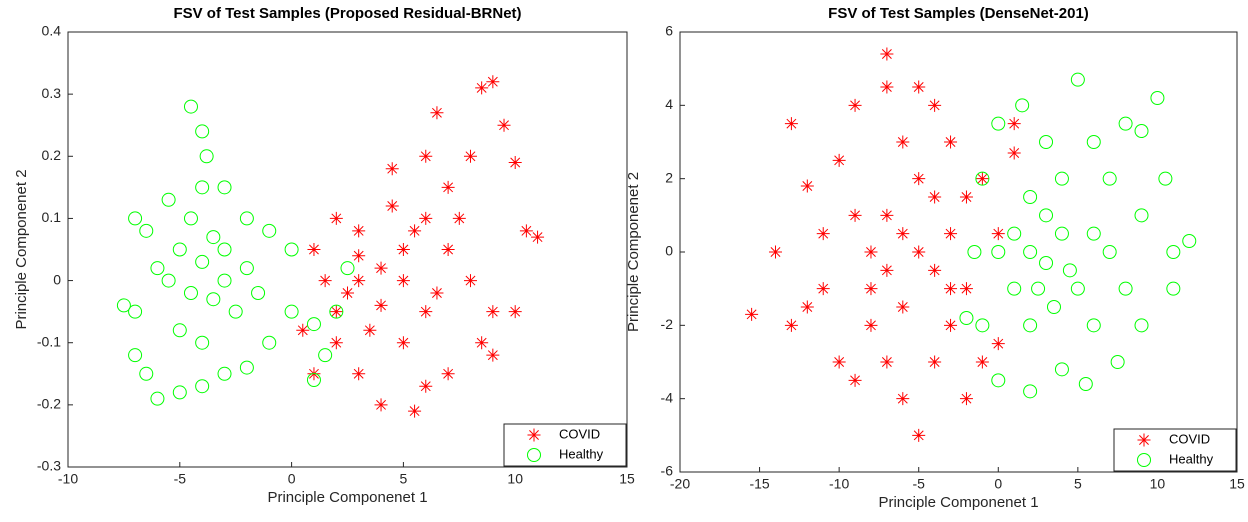  Describe the element at coordinates (1191, 458) in the screenshot. I see `legend-label: Healthy` at that location.